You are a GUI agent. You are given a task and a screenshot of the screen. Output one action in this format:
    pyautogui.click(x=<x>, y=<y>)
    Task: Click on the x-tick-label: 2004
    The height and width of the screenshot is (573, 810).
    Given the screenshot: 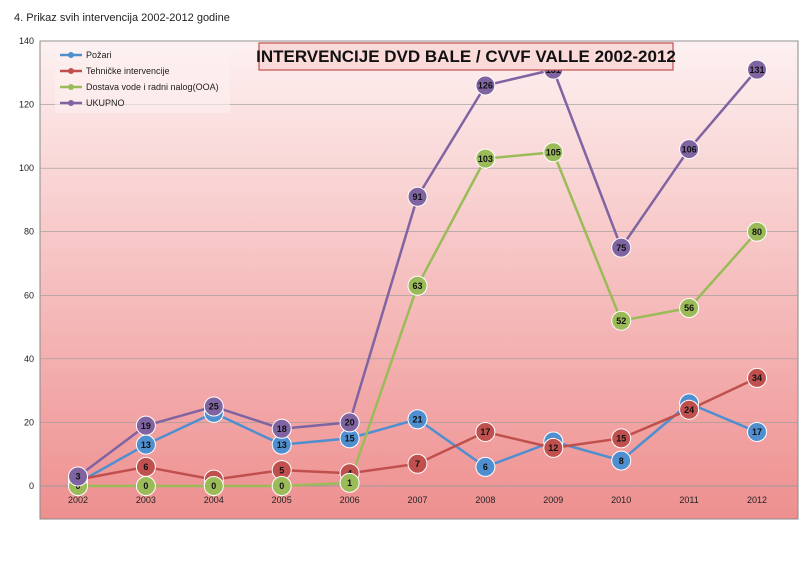 What is the action you would take?
    pyautogui.click(x=214, y=500)
    